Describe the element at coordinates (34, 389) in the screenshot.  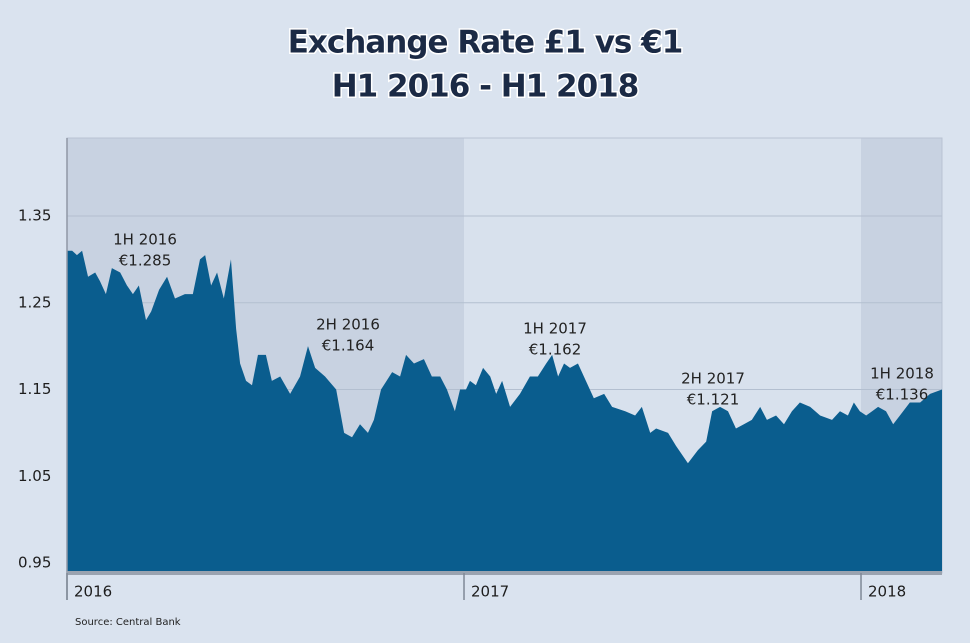
I see `y-tick-label: 1.15` at that location.